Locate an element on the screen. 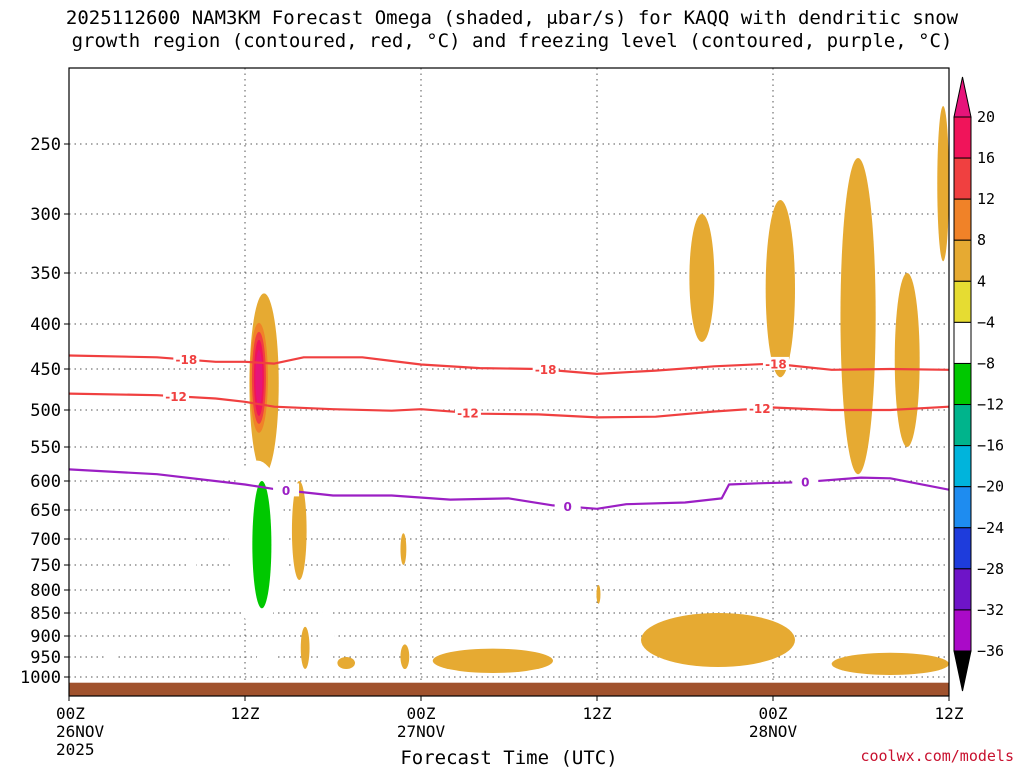 This screenshot has height=768, width=1024. contour-line is located at coordinates (509, 364).